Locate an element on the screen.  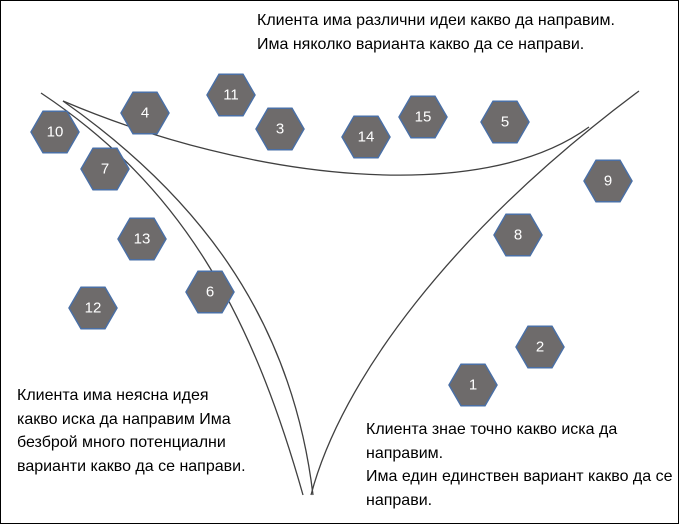
hexagon-label: 3 is located at coordinates (280, 129).